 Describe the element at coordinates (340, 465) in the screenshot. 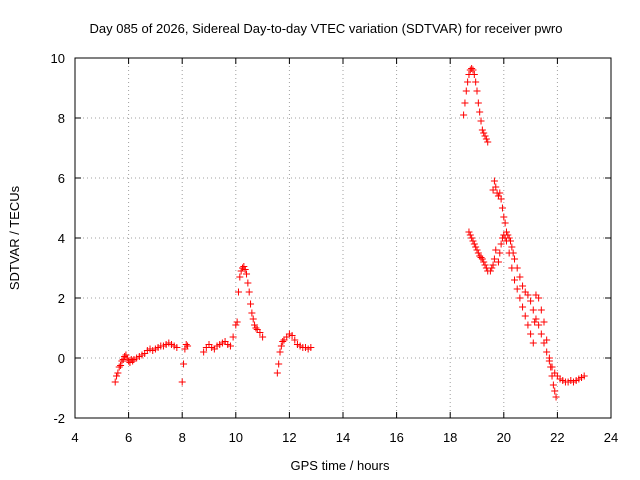

I see `x-axis-label: GPS time / hours` at that location.